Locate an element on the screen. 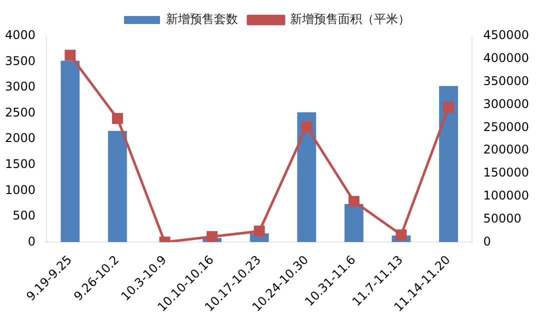 This screenshot has height=322, width=538. y-tick-label: 0 is located at coordinates (32, 241).